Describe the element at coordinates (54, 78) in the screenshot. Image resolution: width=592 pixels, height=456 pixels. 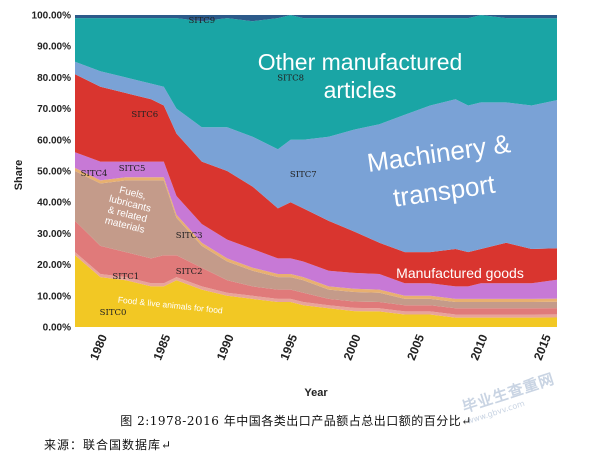
I see `y-tick-label: 80.00%` at that location.